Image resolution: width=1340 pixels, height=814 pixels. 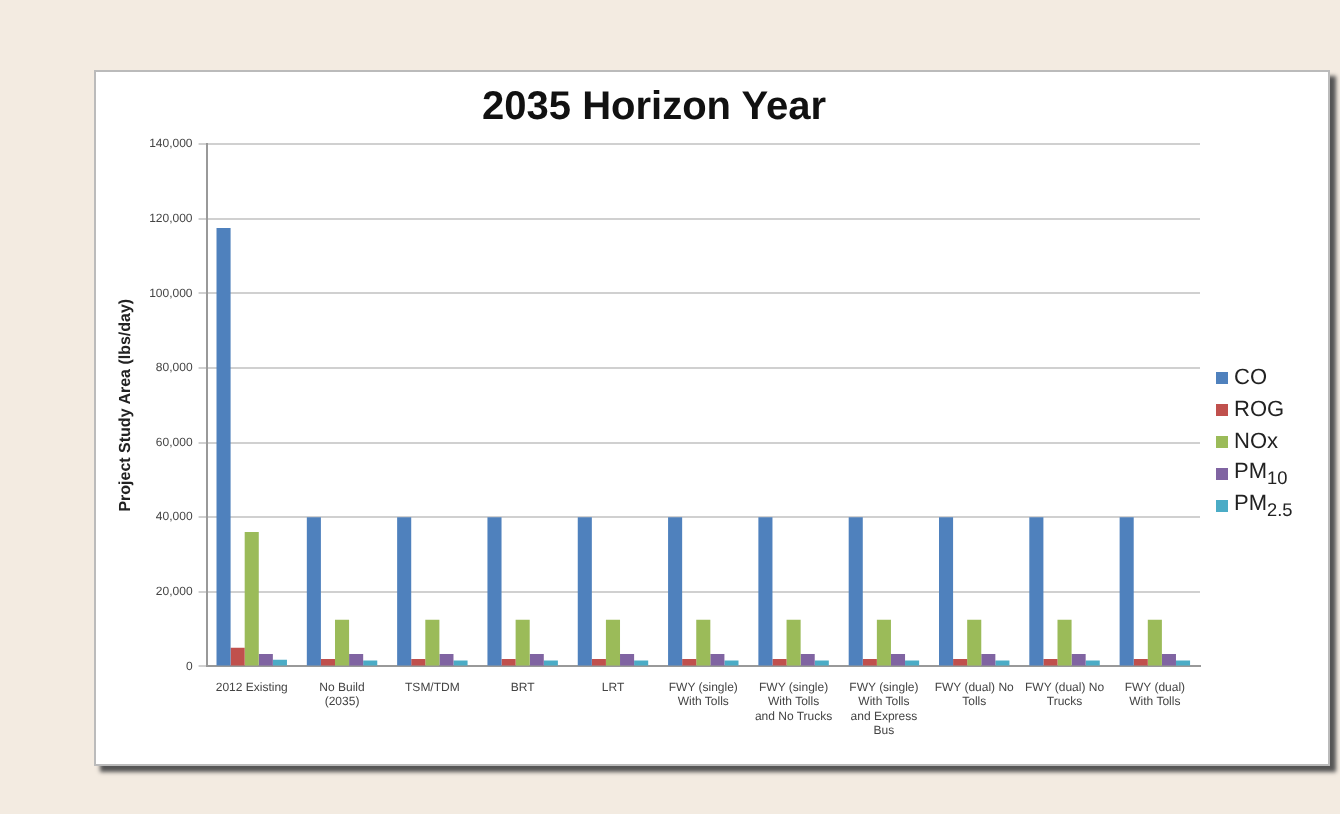 I want to click on legend-label: CO, so click(x=1250, y=378).